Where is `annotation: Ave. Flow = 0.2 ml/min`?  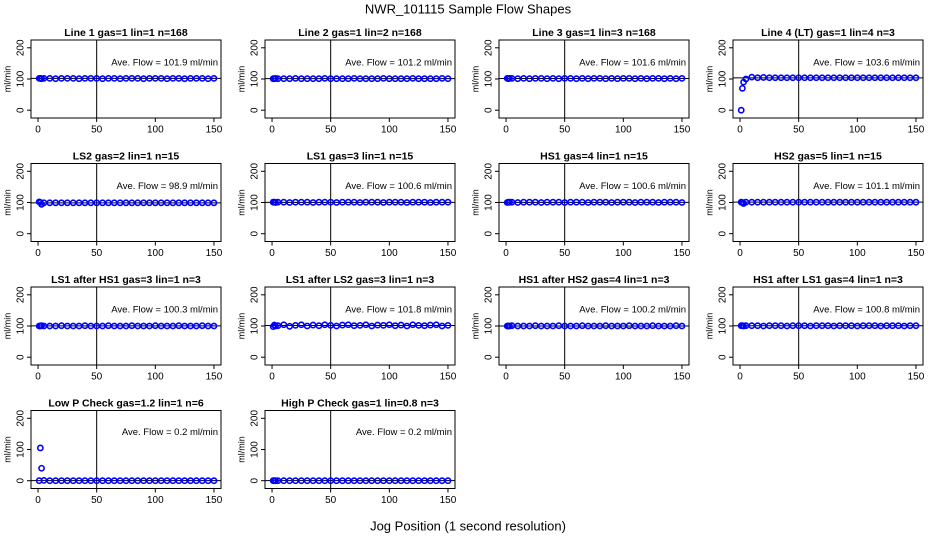
annotation: Ave. Flow = 0.2 ml/min is located at coordinates (170, 432).